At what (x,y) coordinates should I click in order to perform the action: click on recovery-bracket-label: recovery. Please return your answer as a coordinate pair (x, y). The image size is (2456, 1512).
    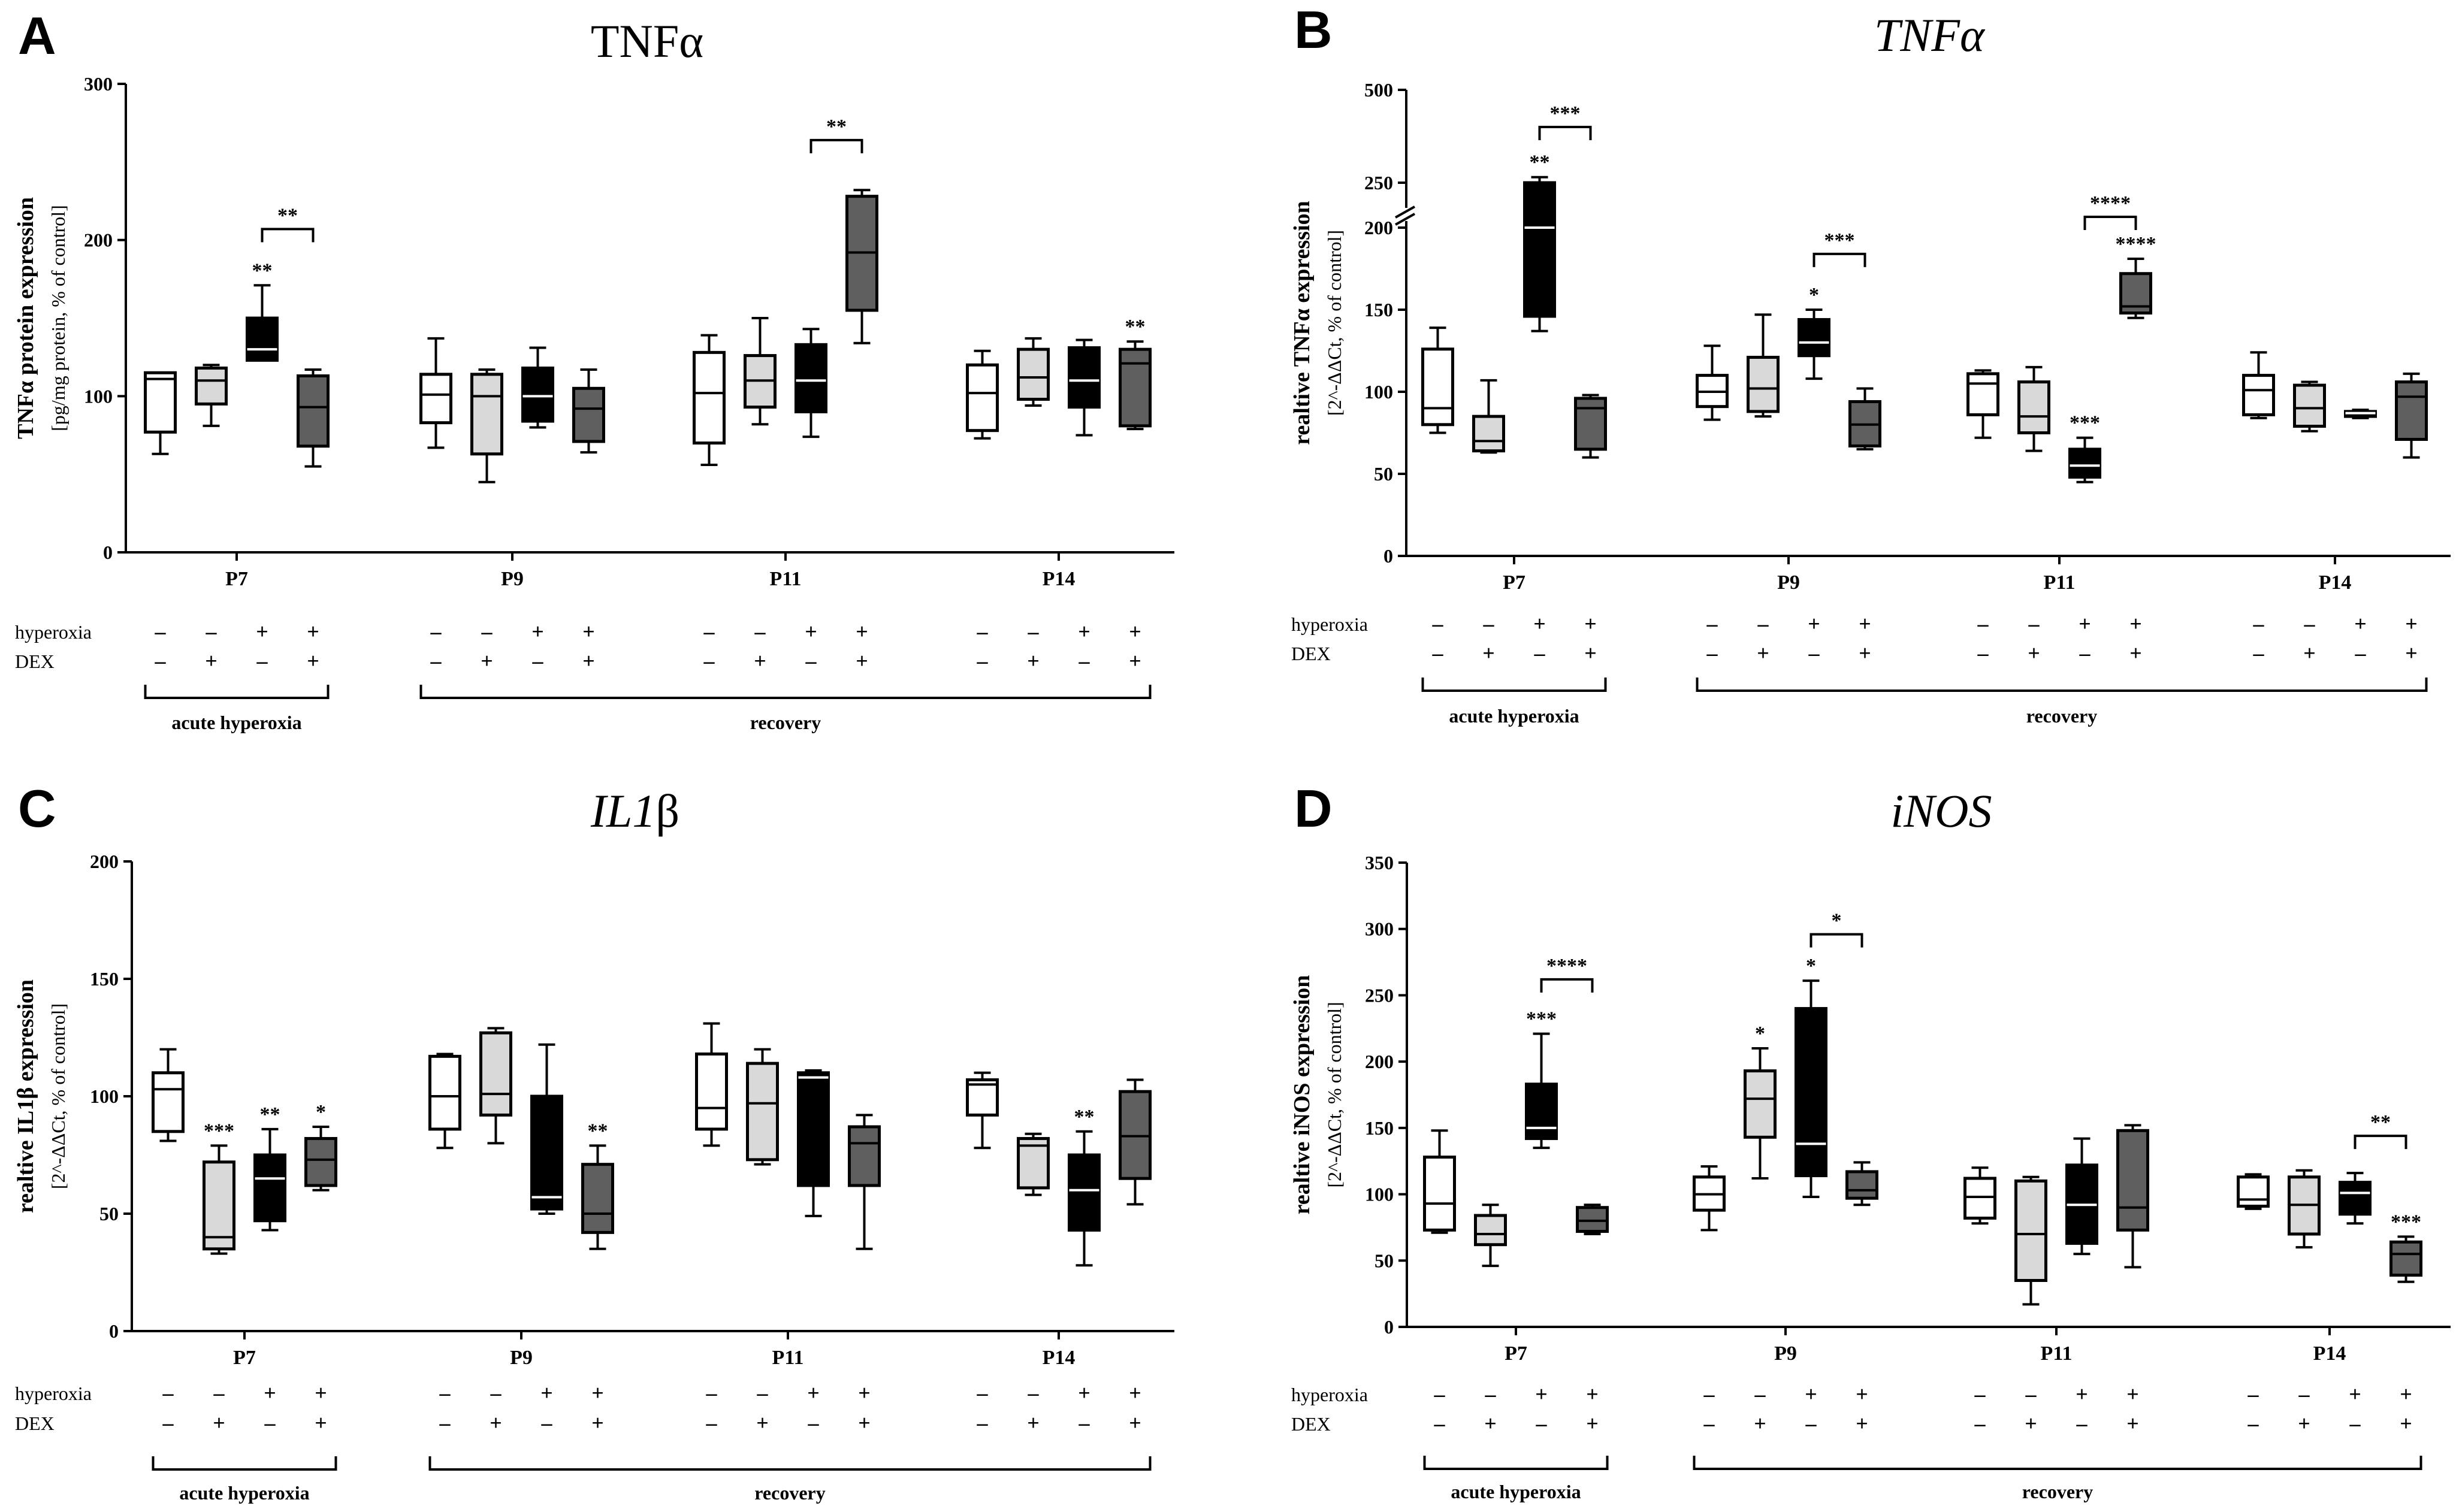
    Looking at the image, I should click on (2057, 1491).